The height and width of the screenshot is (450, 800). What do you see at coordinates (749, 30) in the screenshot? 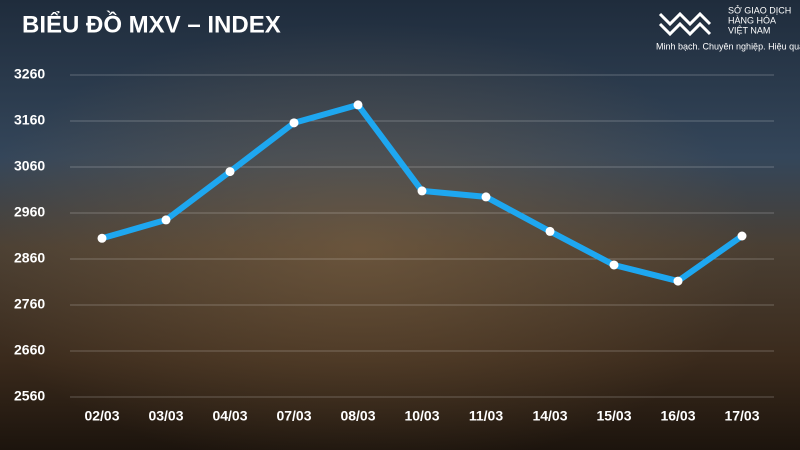
I see `brand-name: VIỆT NAM` at bounding box center [749, 30].